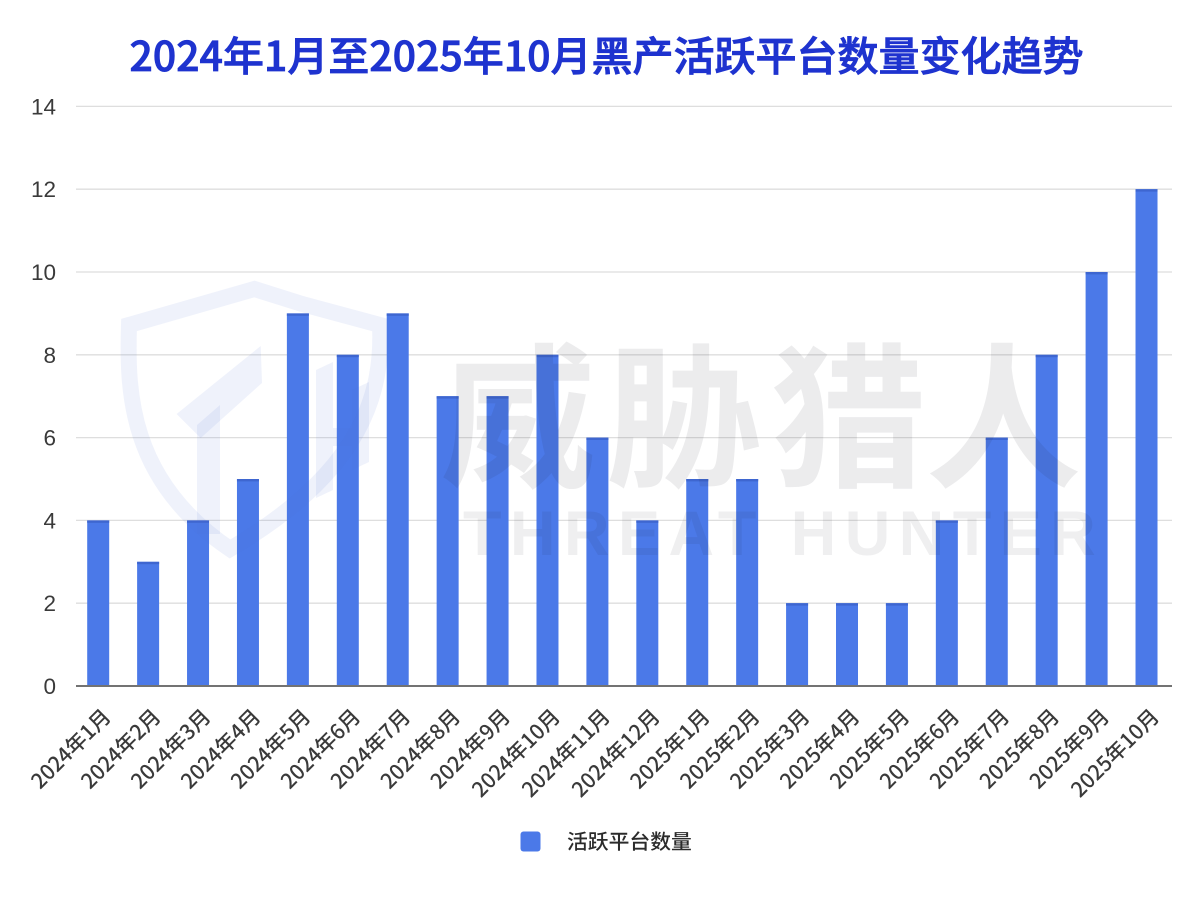 The image size is (1200, 903). Describe the element at coordinates (49, 355) in the screenshot. I see `svg-text: 8` at that location.